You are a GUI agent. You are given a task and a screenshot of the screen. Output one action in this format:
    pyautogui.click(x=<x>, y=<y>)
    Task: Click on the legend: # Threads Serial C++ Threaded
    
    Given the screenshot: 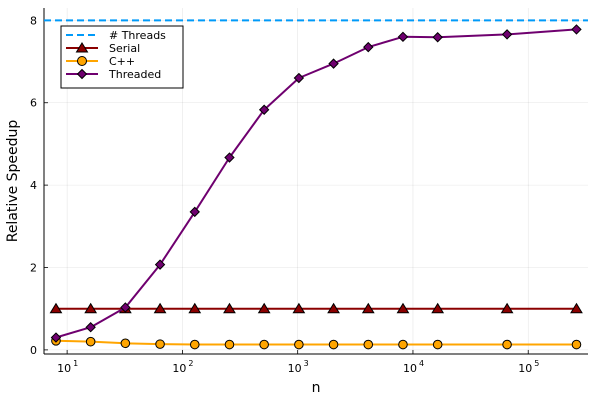 What is the action you would take?
    pyautogui.click(x=122, y=57)
    